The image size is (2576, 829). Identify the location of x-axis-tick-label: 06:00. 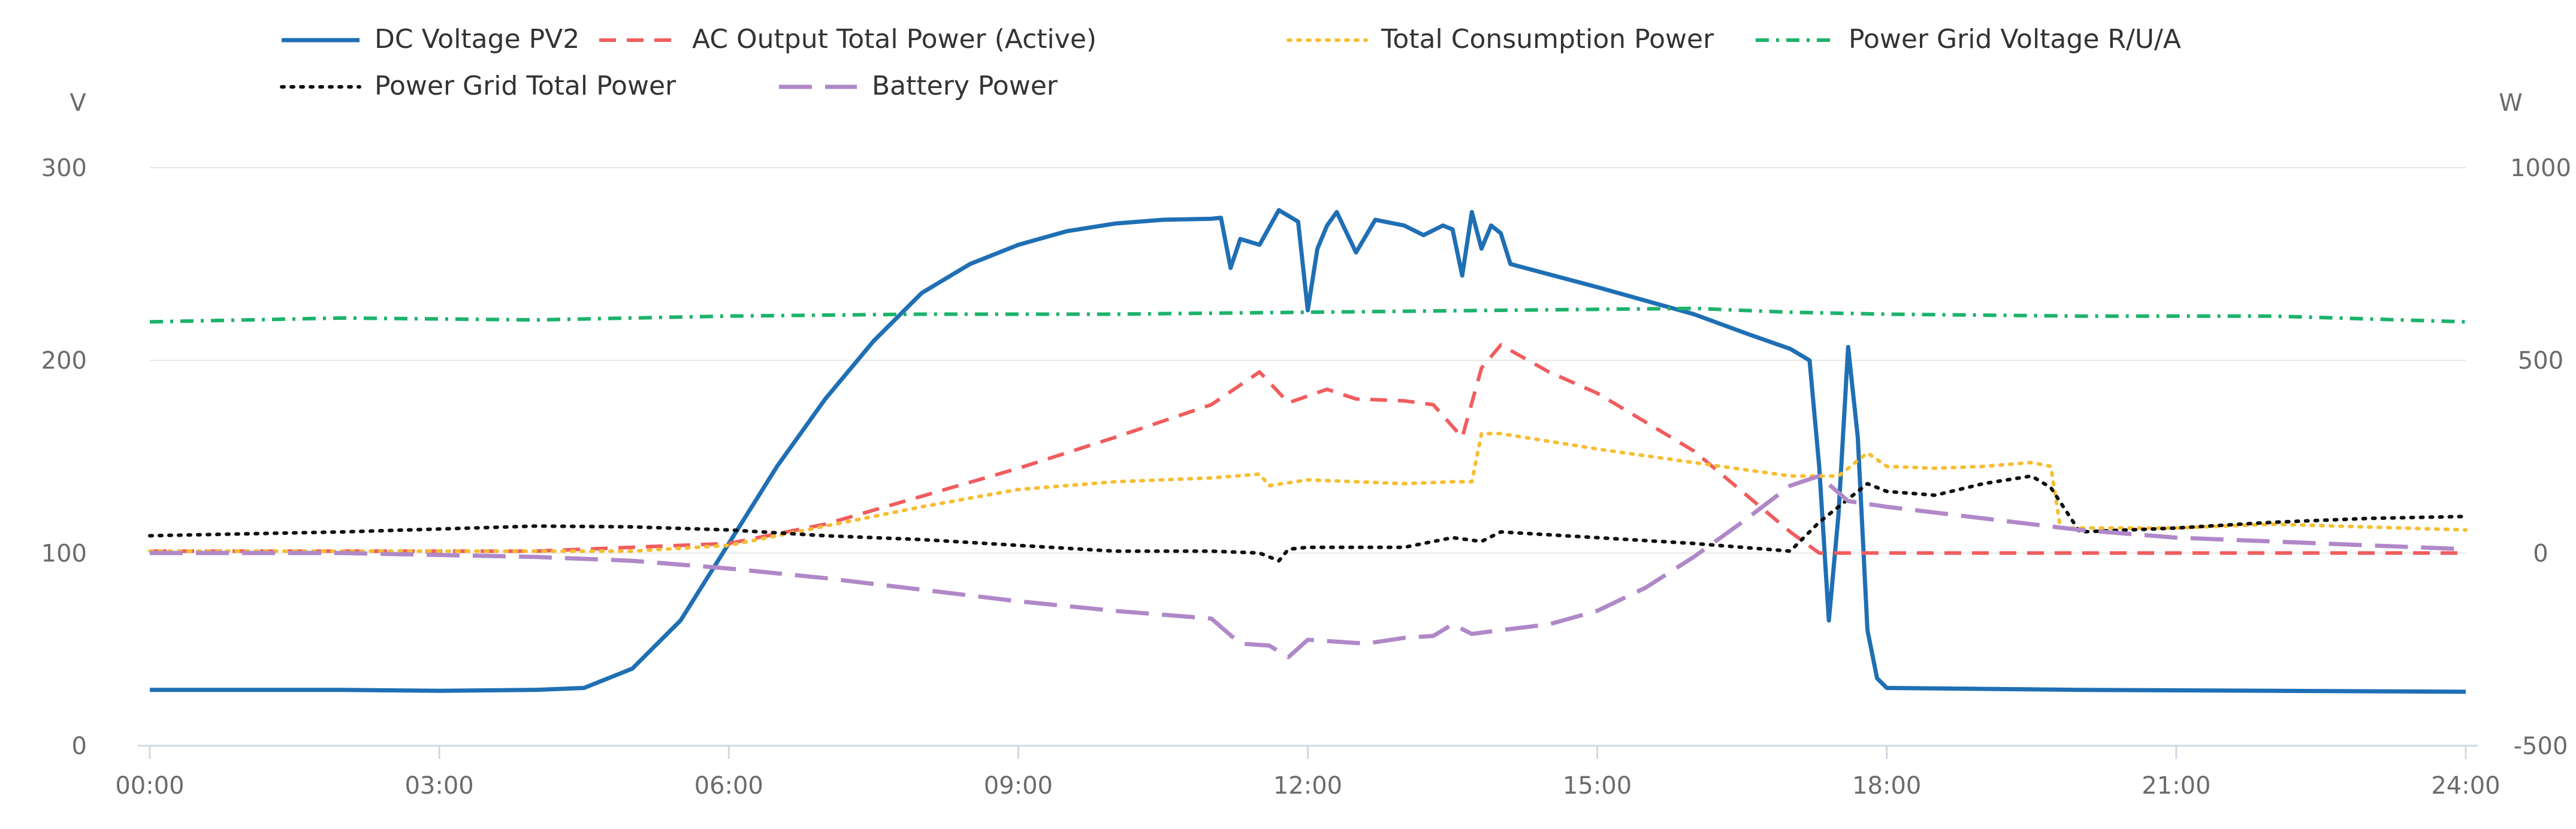
(729, 786).